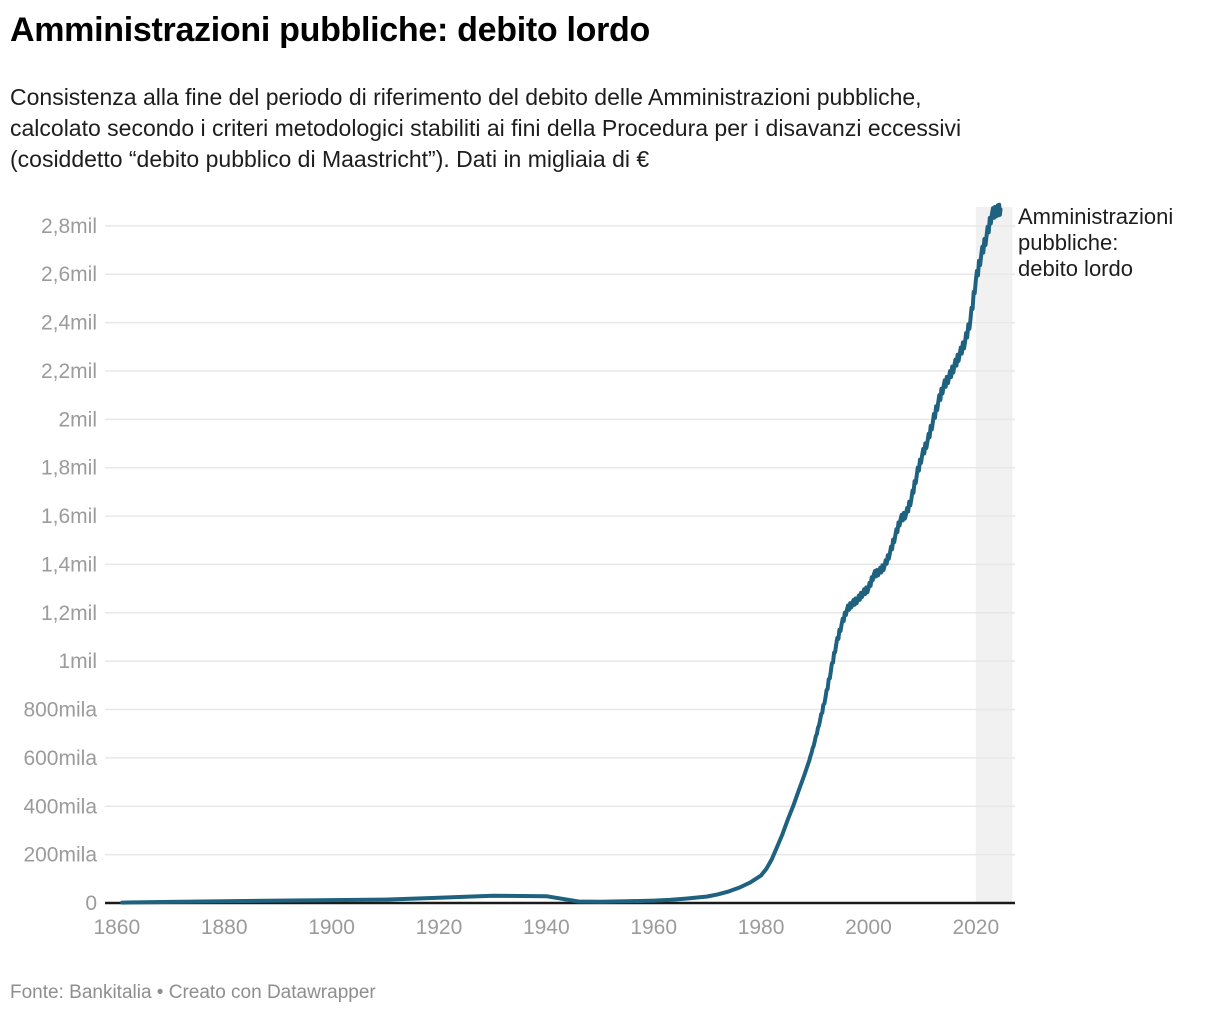  Describe the element at coordinates (116, 927) in the screenshot. I see `x-tick-label: 1860` at that location.